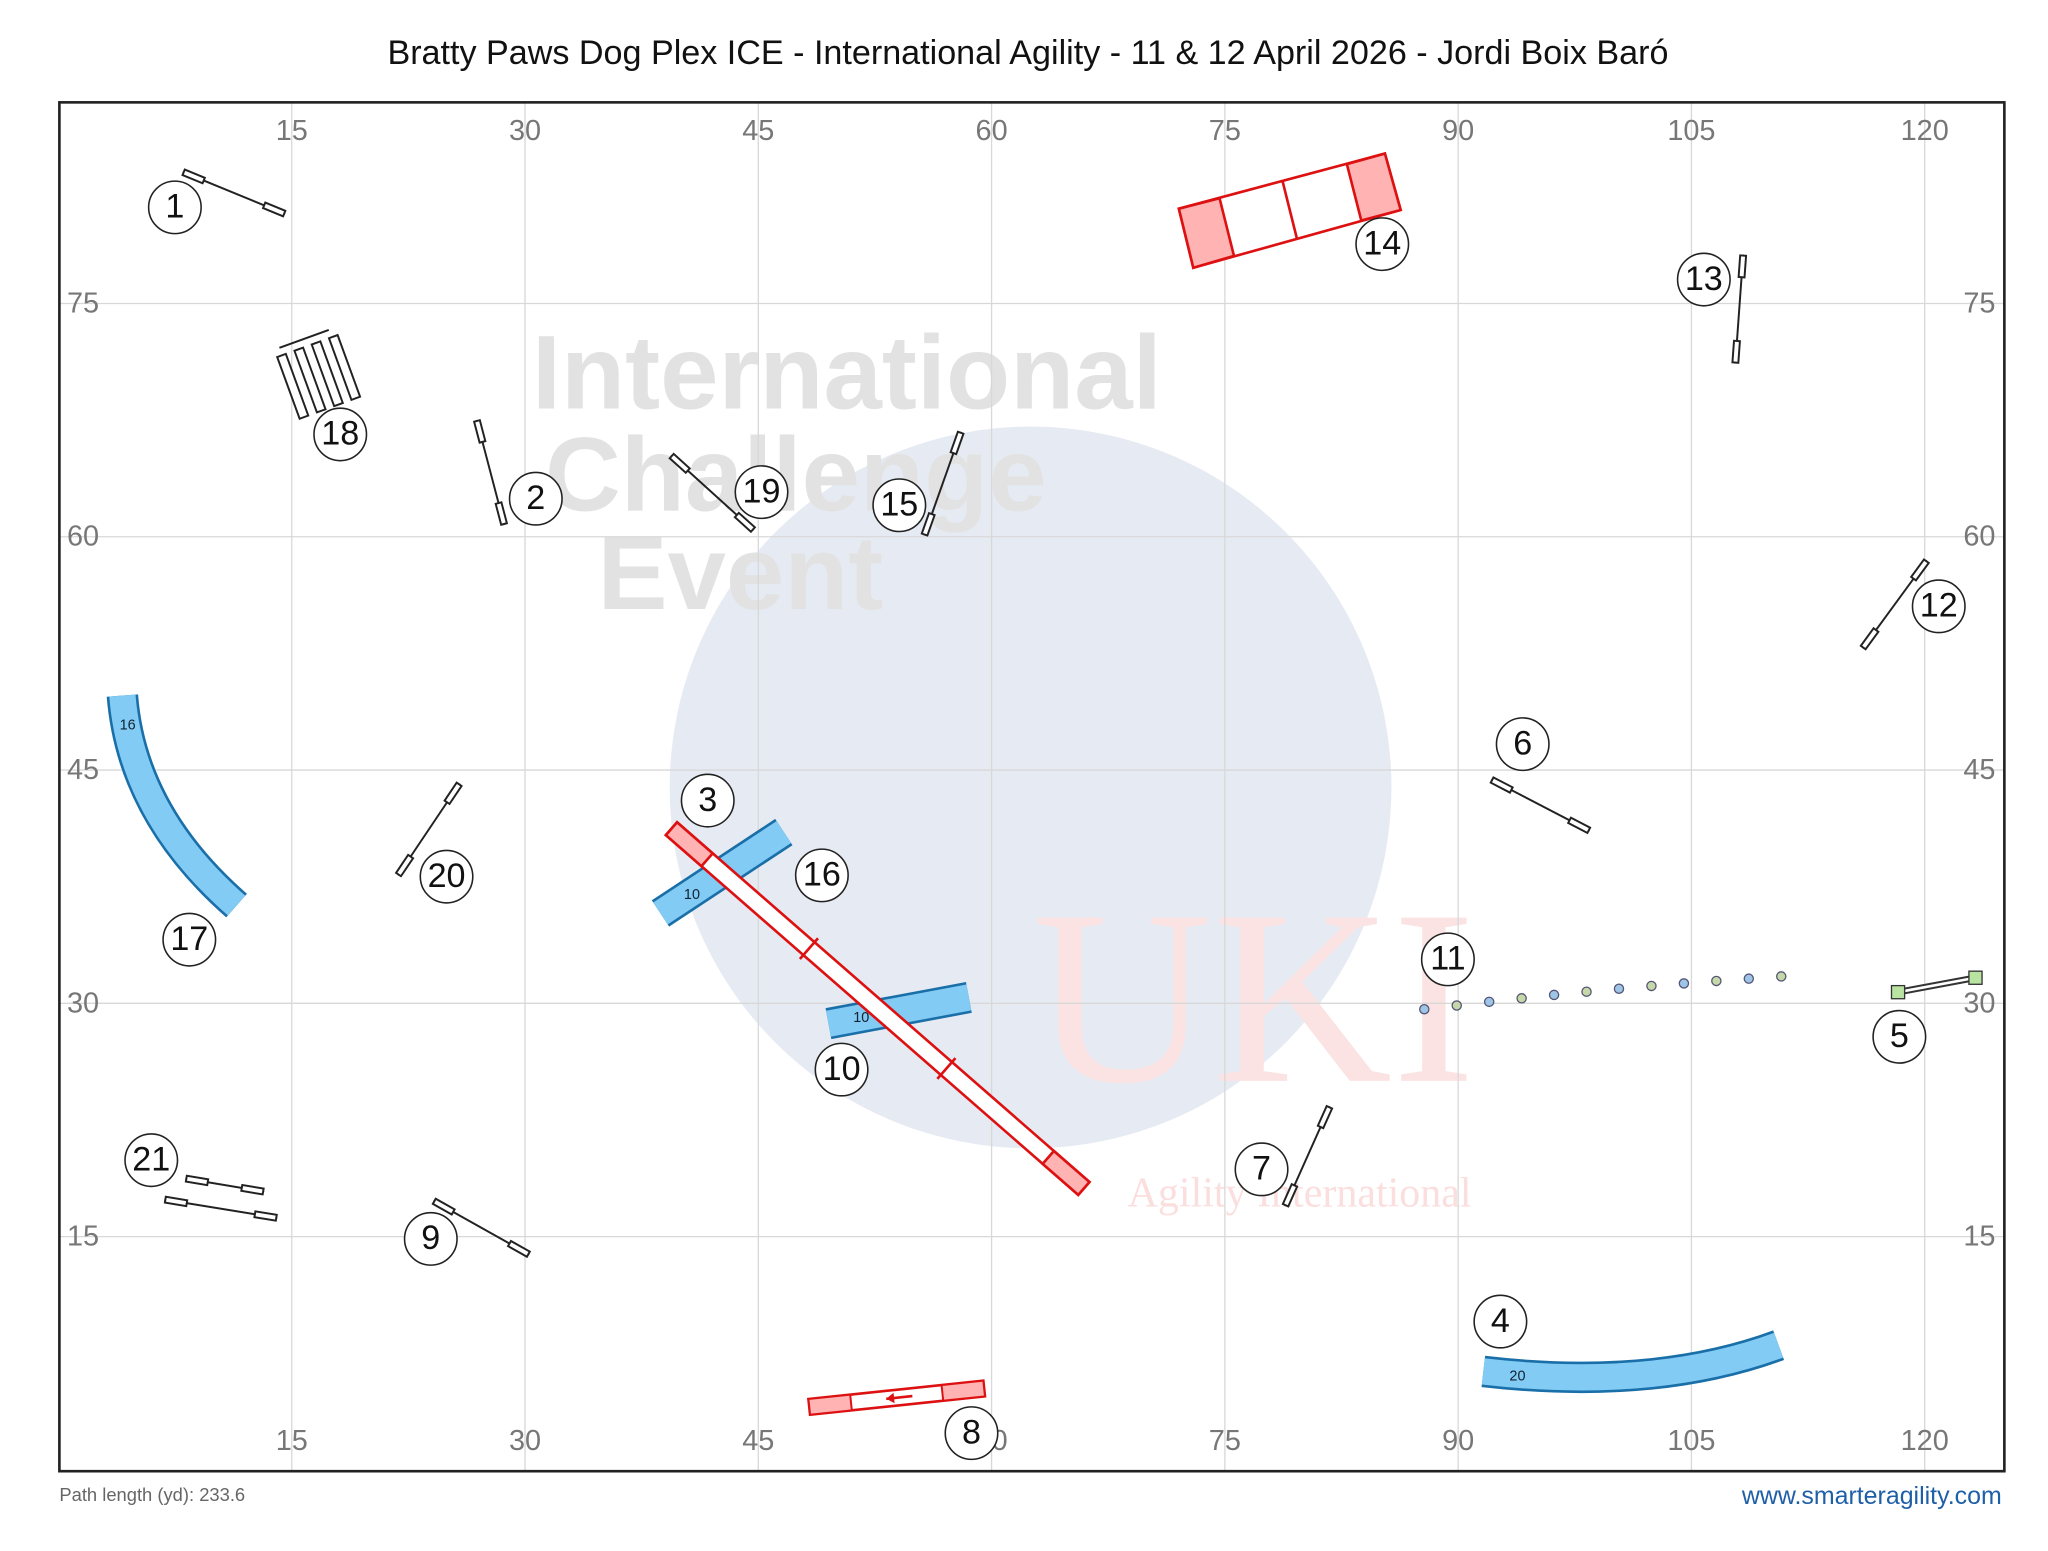  Describe the element at coordinates (890, 1398) in the screenshot. I see `seesaw-arrow` at that location.